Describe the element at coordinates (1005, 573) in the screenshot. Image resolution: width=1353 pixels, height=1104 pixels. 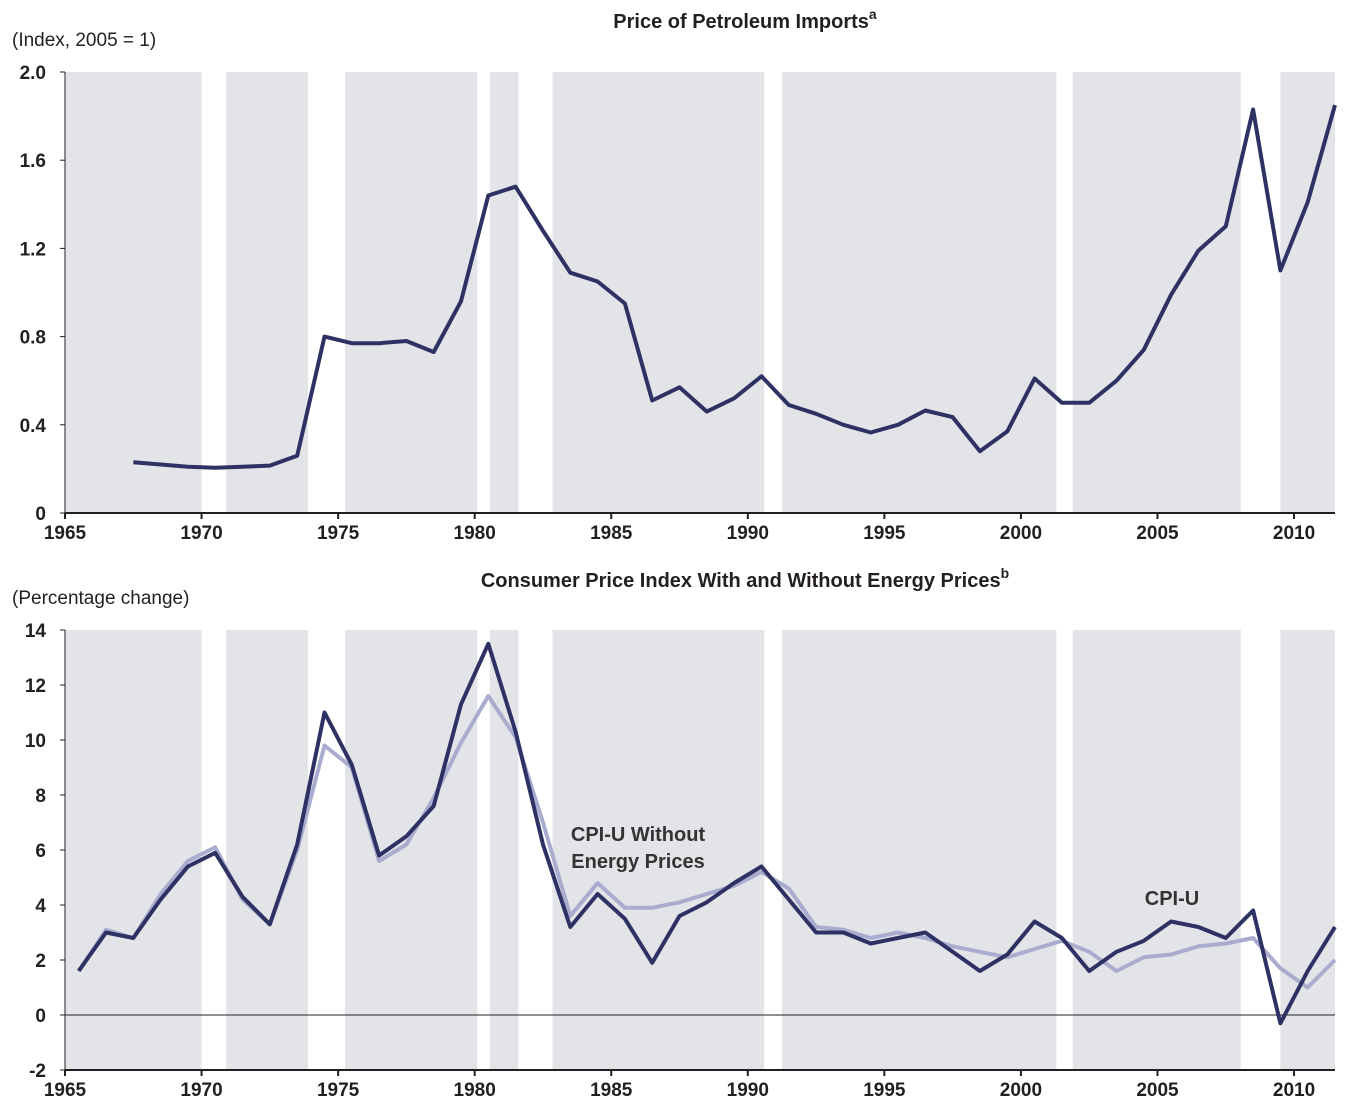
I see `title-note: b` at that location.